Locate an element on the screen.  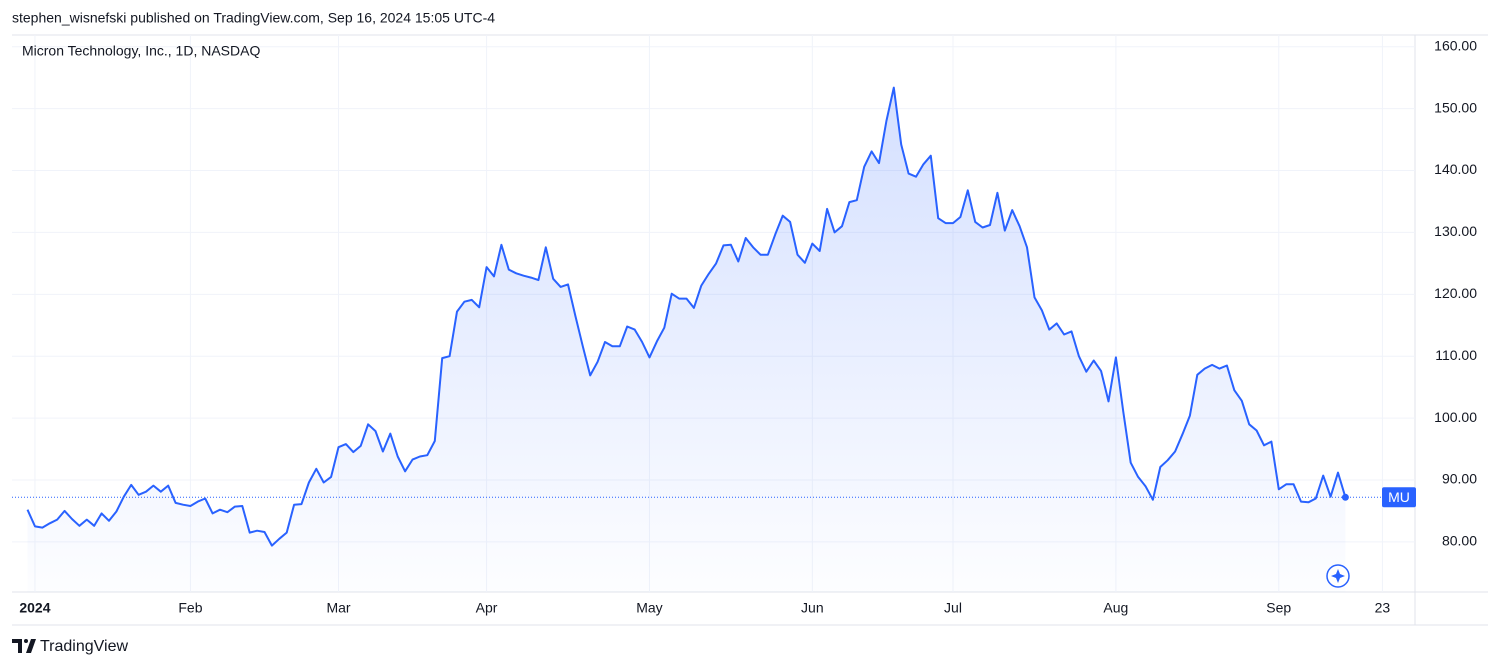
x-tick-label: 2024 is located at coordinates (34, 608).